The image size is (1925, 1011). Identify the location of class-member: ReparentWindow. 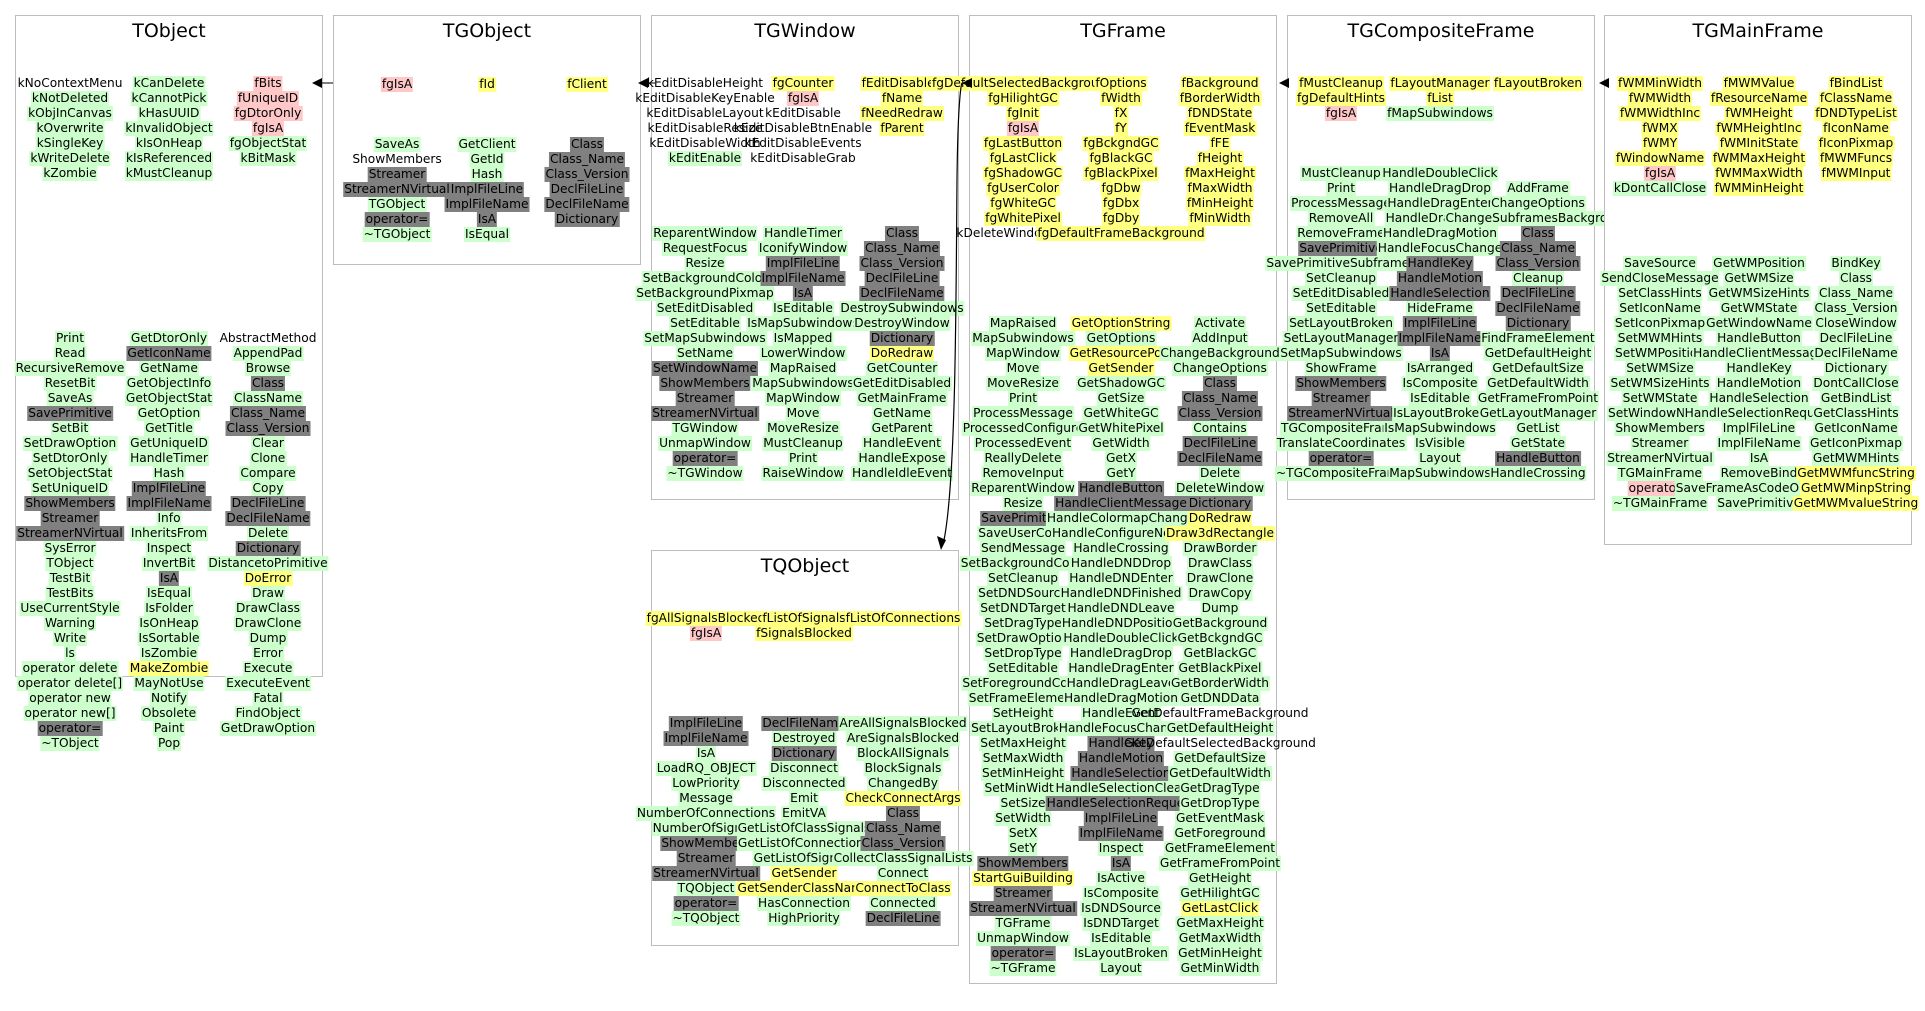
(705, 233).